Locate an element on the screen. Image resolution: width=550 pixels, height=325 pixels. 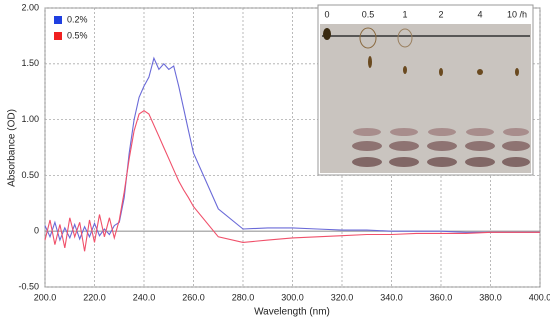
y-tick-label: 0 is located at coordinates (36, 231).